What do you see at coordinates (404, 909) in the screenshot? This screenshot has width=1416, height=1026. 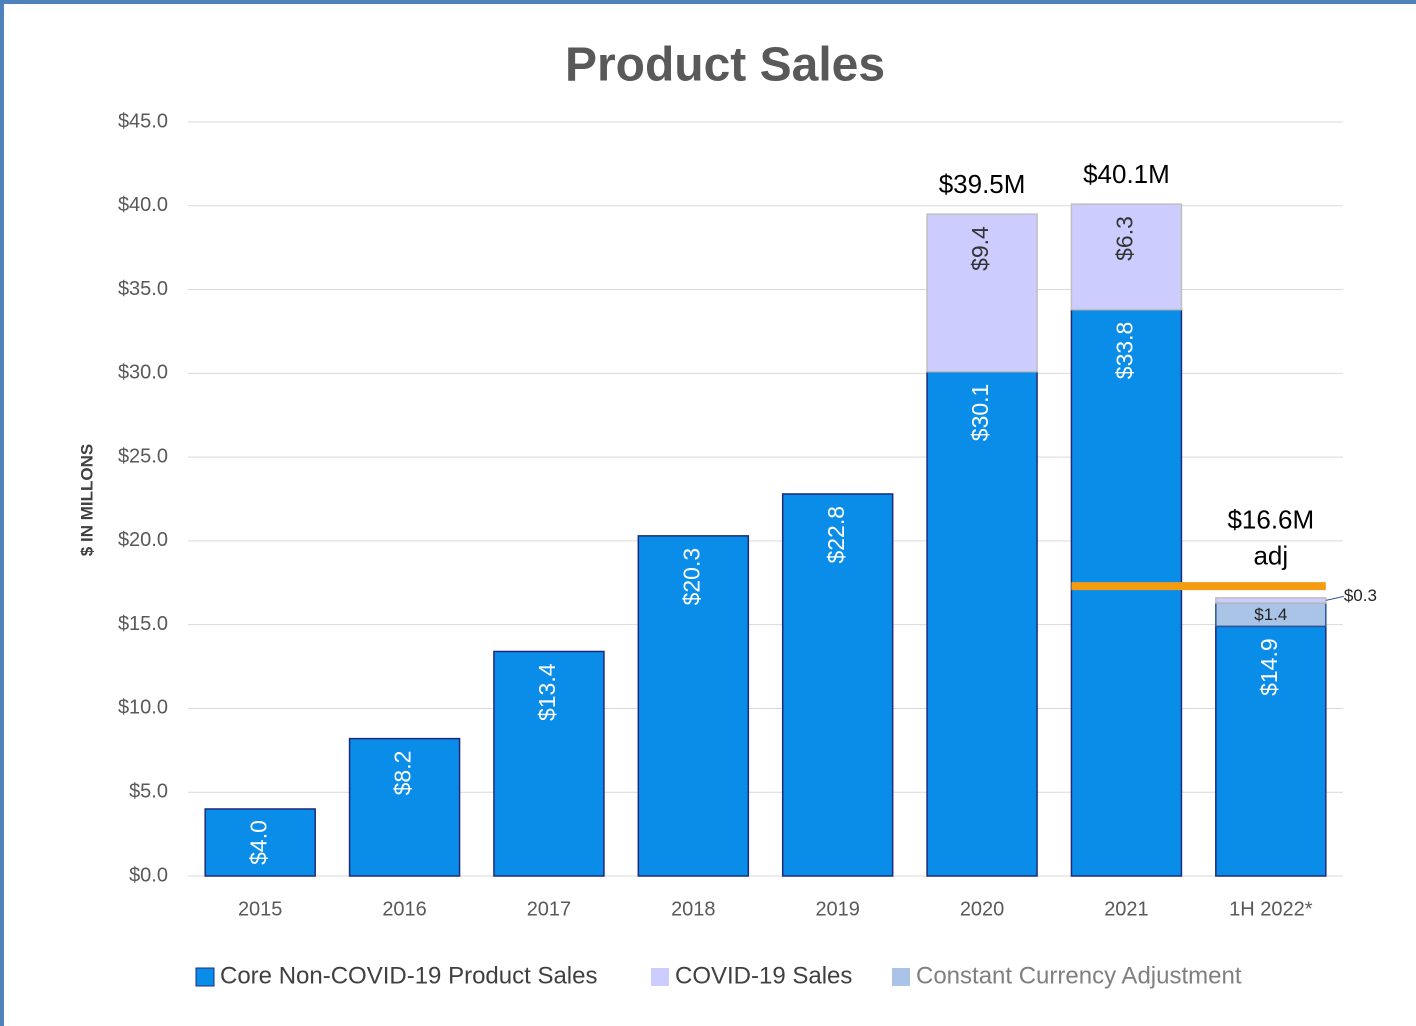 I see `x-tick-label: 2016` at bounding box center [404, 909].